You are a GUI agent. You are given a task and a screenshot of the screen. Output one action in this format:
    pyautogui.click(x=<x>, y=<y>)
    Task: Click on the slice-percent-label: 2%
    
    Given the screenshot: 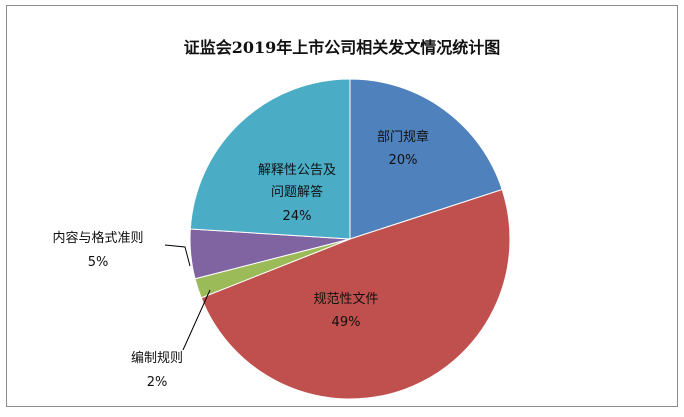 What is the action you would take?
    pyautogui.click(x=157, y=382)
    